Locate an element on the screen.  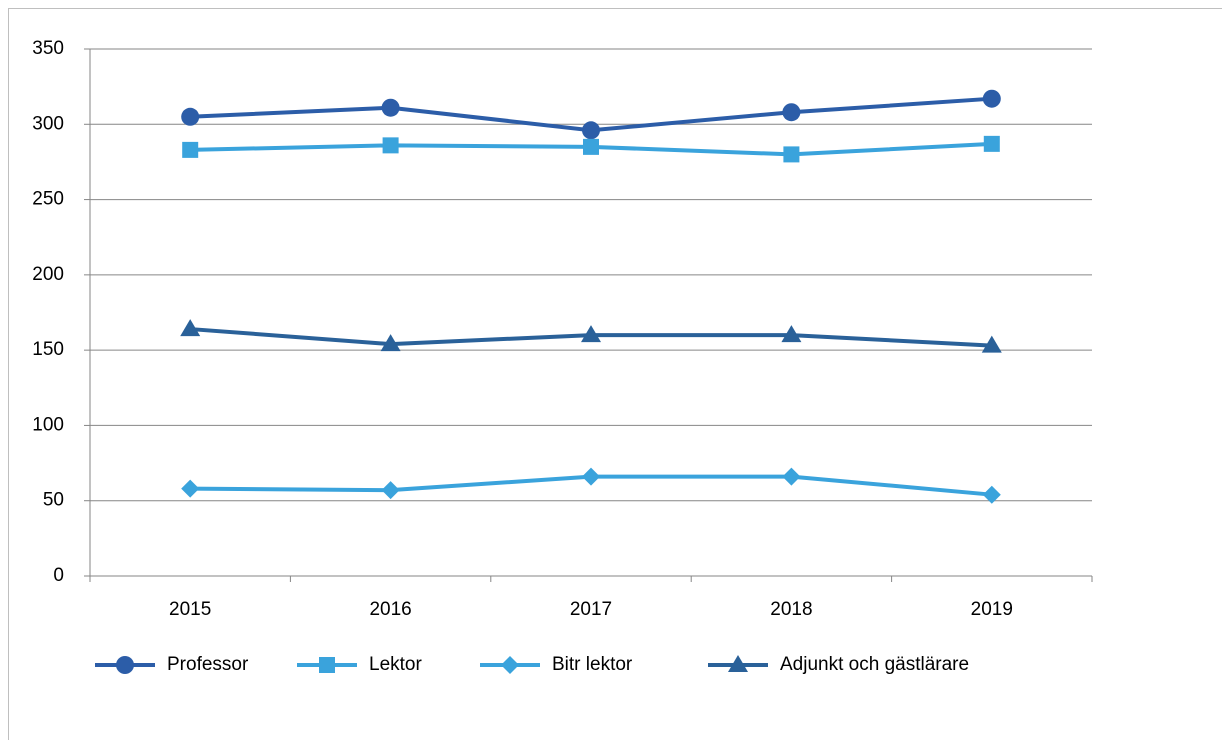
y-tick-label: 150 is located at coordinates (48, 349).